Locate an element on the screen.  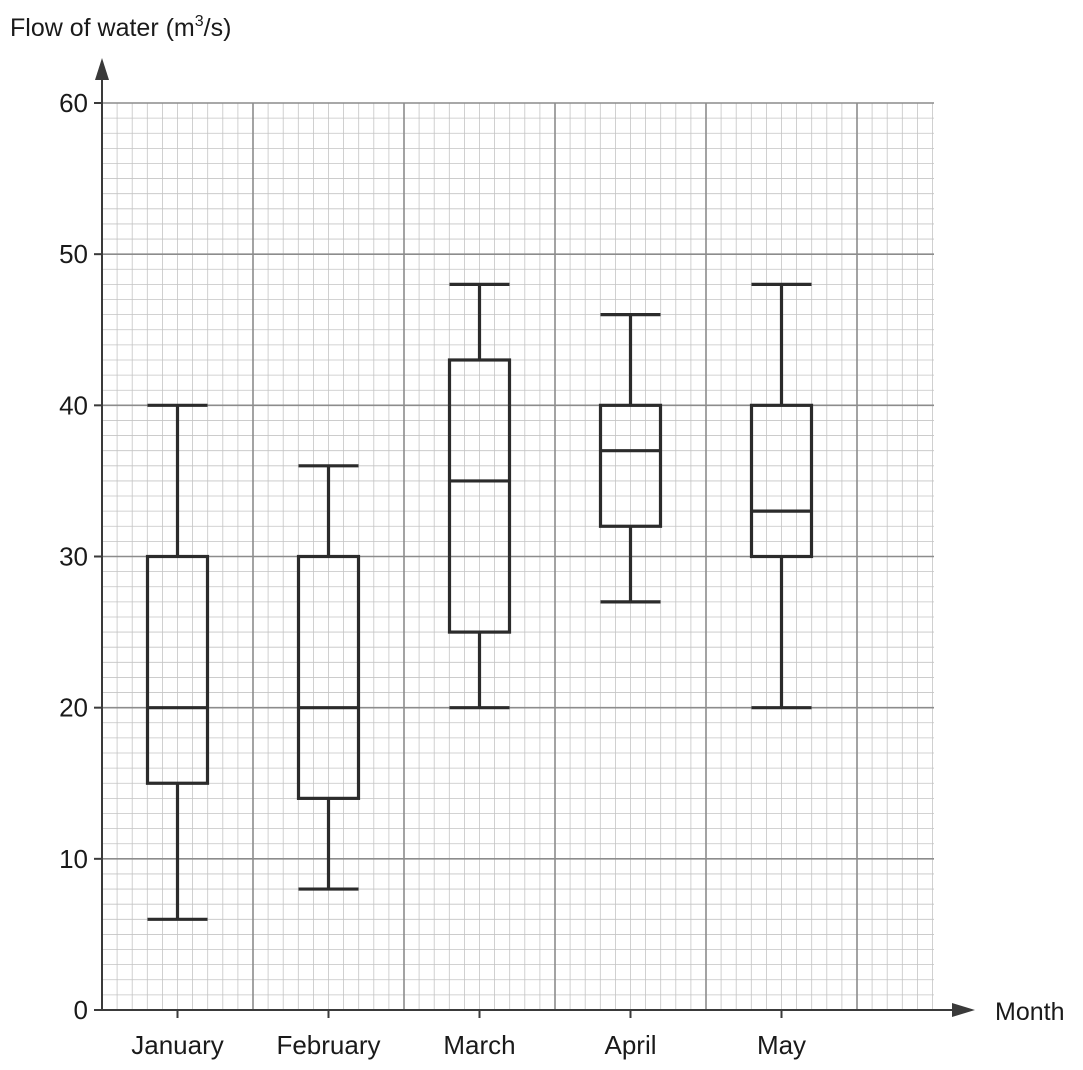
box-march is located at coordinates (479, 496).